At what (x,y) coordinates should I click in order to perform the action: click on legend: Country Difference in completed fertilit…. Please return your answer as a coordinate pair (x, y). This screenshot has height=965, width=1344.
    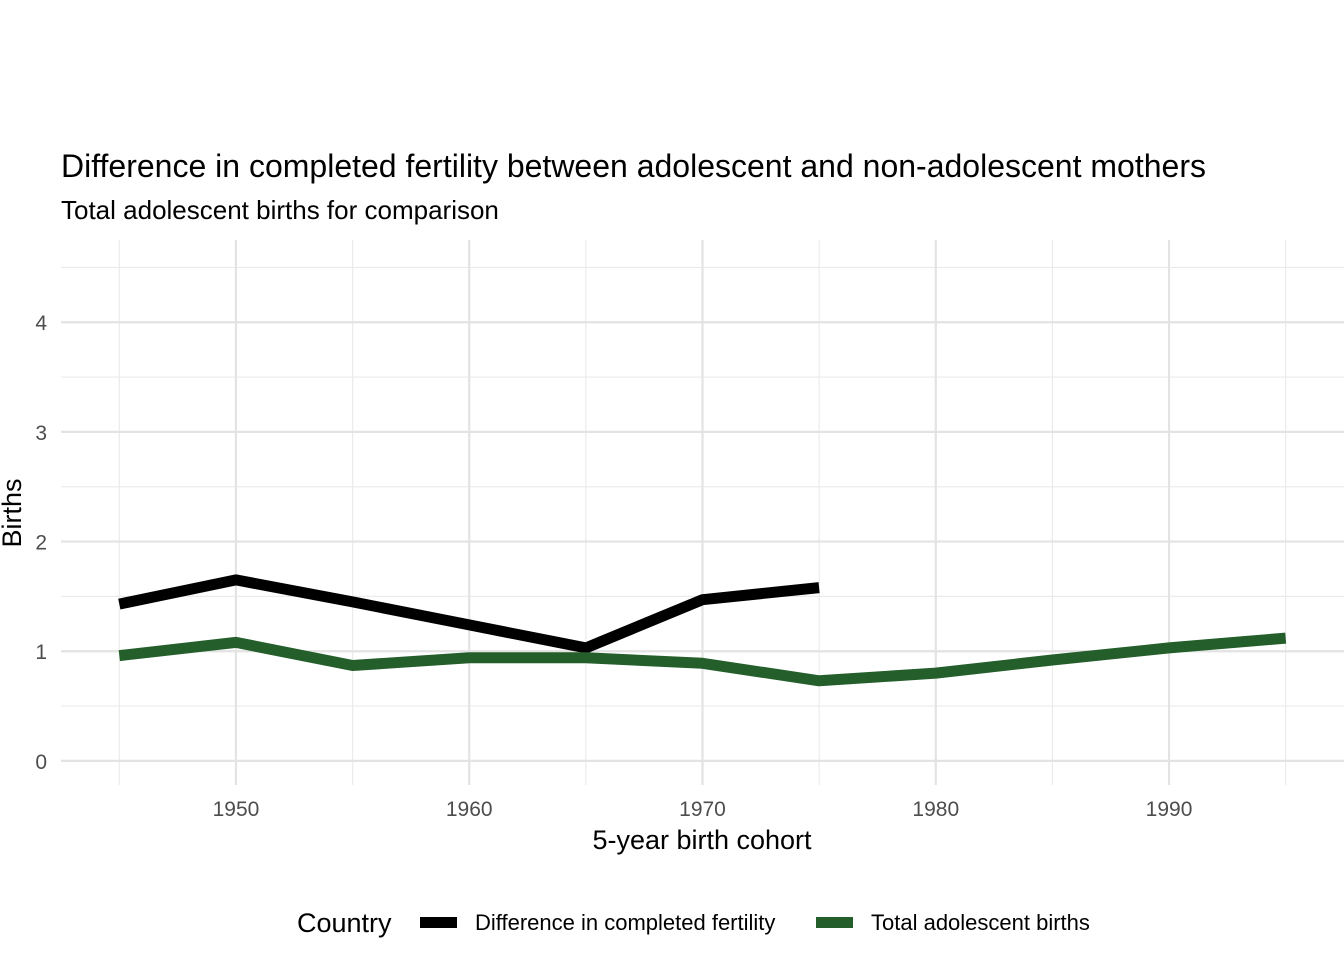
    Looking at the image, I should click on (693, 923).